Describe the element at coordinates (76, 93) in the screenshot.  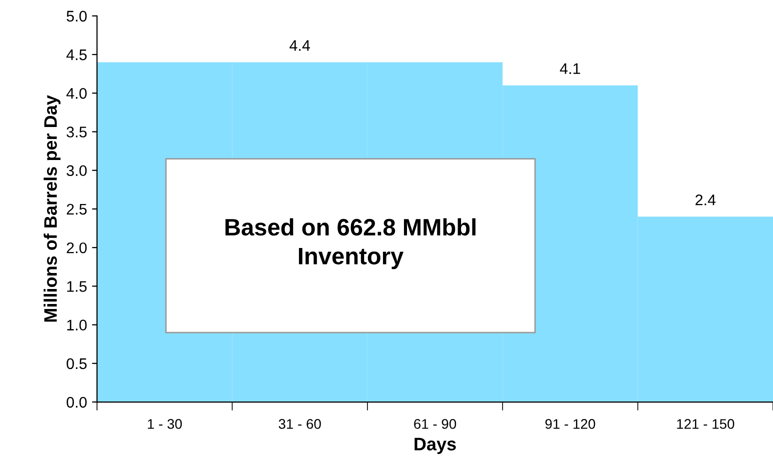
I see `text: 4.0` at that location.